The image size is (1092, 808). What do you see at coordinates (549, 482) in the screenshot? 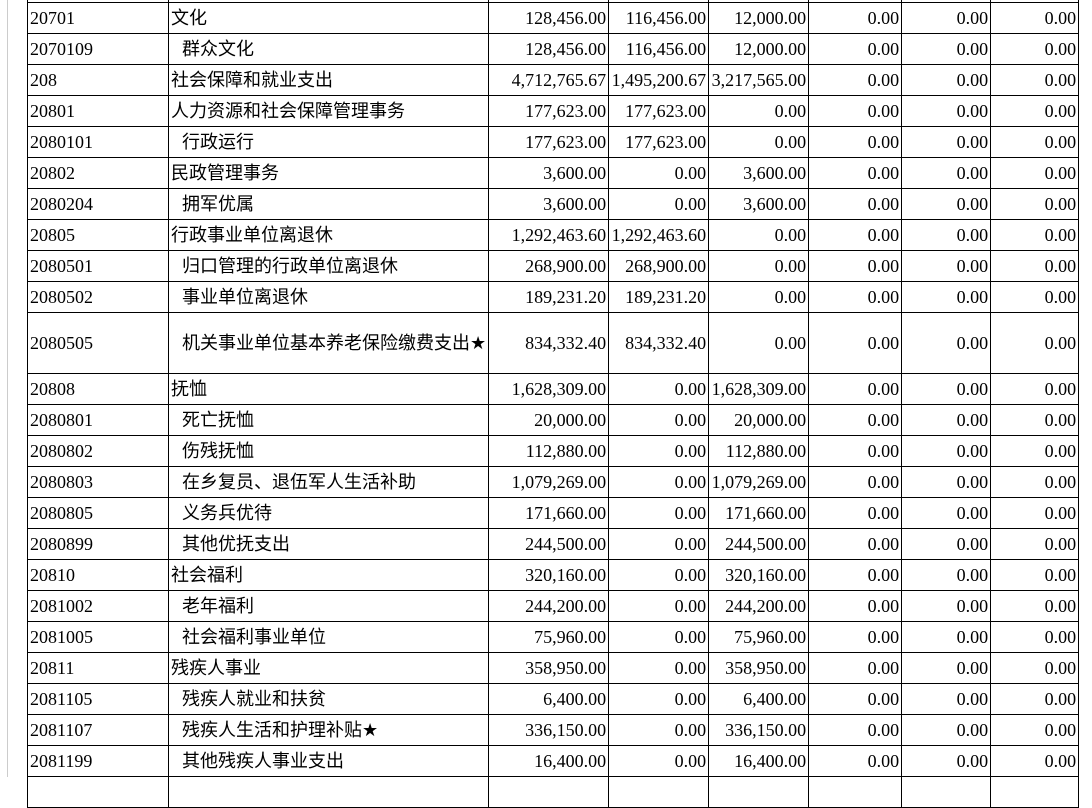
I see `amount-cell: 1,079,269.00` at bounding box center [549, 482].